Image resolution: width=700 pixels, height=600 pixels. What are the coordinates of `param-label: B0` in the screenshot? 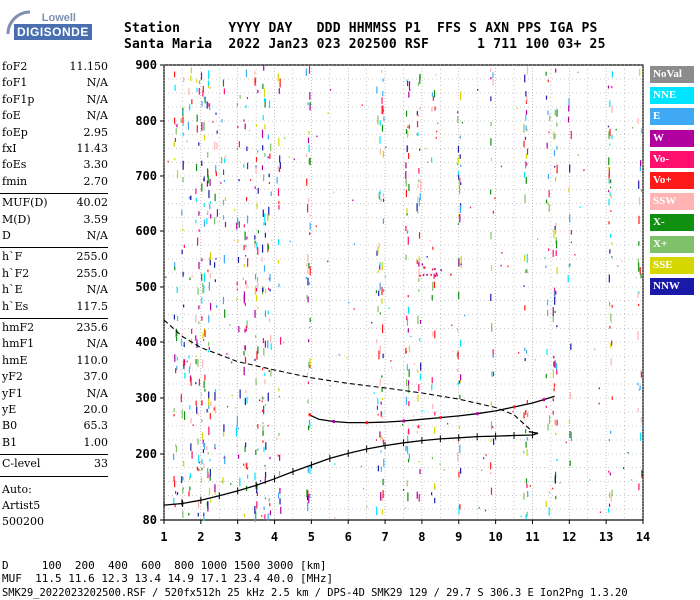 It's located at (10, 426).